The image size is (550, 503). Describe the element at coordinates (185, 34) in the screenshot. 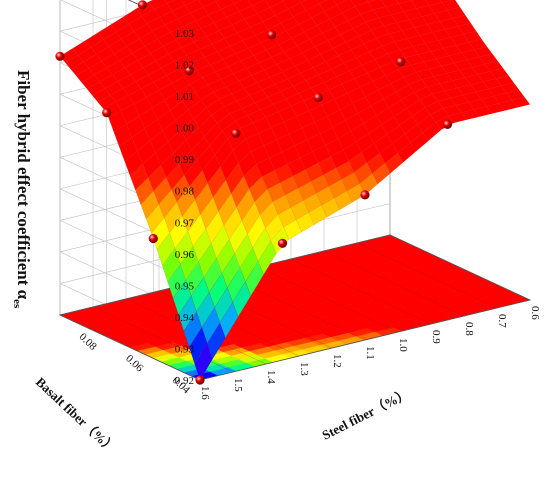

I see `z-tick-label: 1.03` at that location.